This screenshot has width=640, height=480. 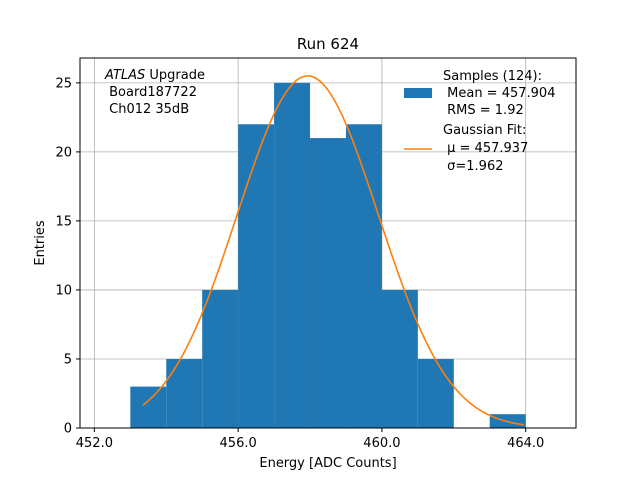 I want to click on annotation-box: ATLAS Upgrade Board187722 Ch012 35dB, so click(x=154, y=92).